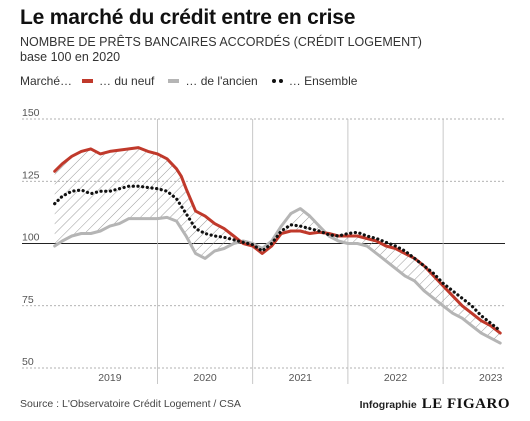 The height and width of the screenshot is (421, 530). What do you see at coordinates (188, 17) in the screenshot?
I see `chart-title: Le marché du crédit entre en crise` at bounding box center [188, 17].